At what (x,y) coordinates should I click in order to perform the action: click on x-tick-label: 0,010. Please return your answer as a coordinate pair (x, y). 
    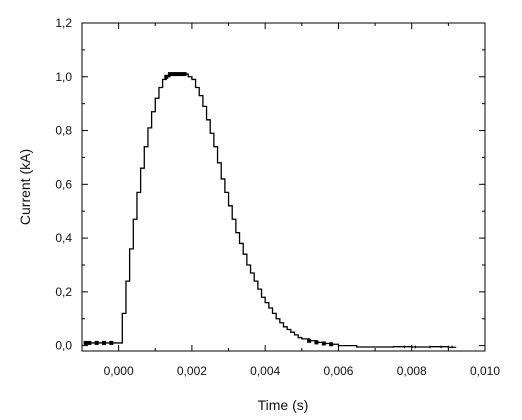
    Looking at the image, I should click on (485, 371).